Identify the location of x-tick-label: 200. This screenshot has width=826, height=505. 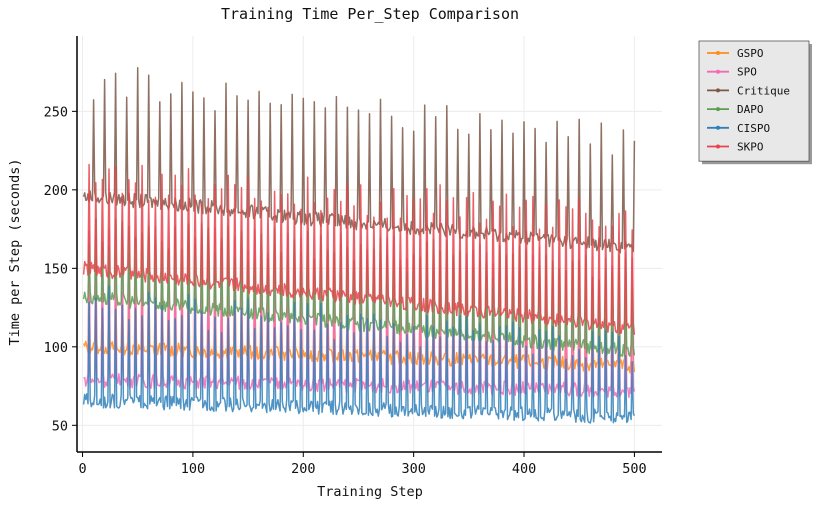
(303, 469).